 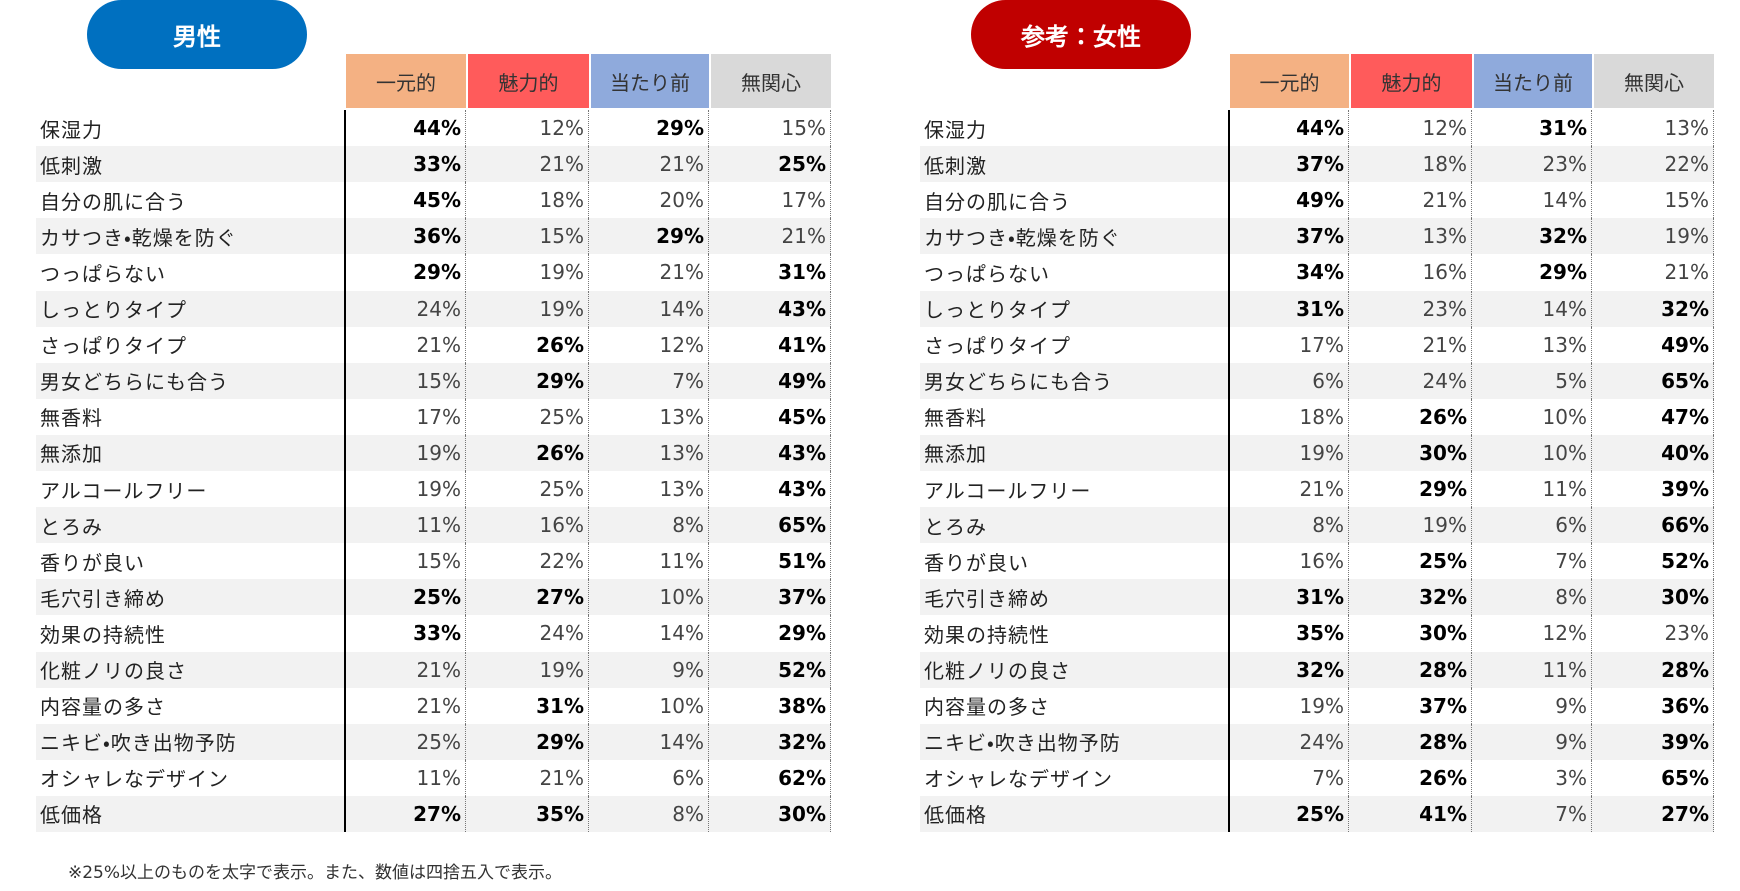 I want to click on value-cell: 5%, so click(x=1533, y=380).